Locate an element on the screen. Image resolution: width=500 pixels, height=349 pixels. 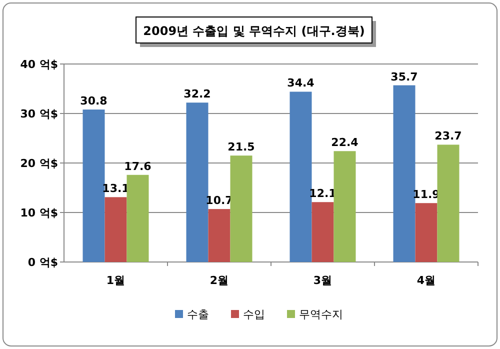
data-label: 30.8 is located at coordinates (94, 101).